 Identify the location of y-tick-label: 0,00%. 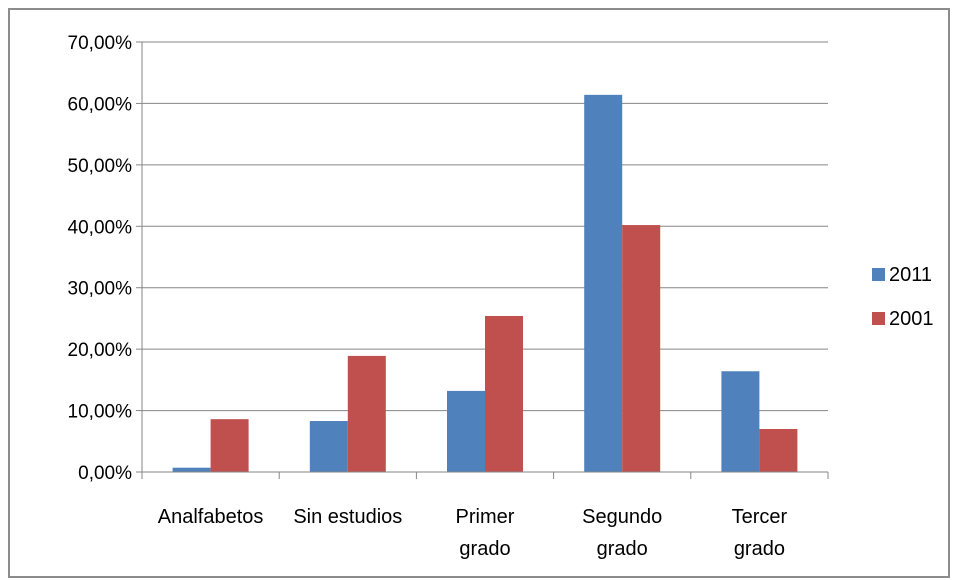
(105, 473).